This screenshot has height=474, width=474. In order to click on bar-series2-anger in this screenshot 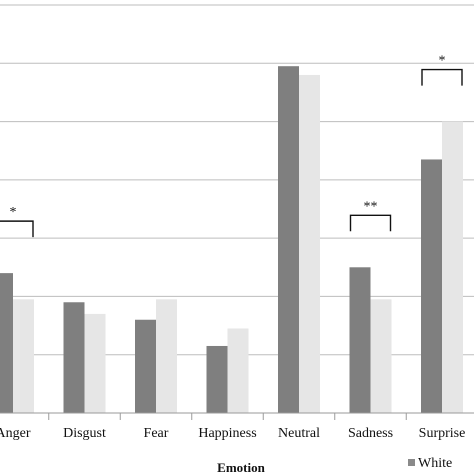, I will do `click(23, 356)`.